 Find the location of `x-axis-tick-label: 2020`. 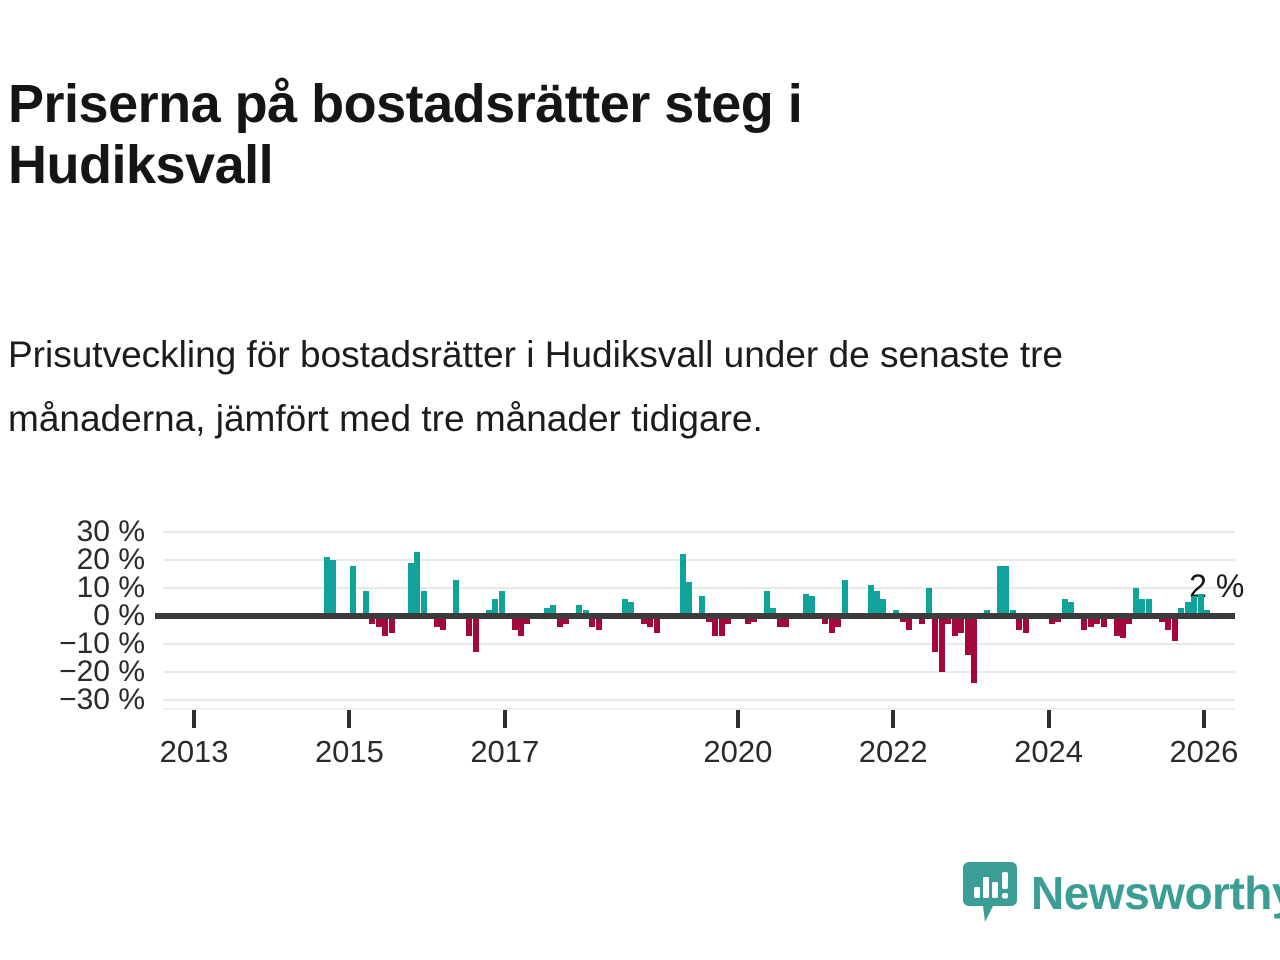

x-axis-tick-label: 2020 is located at coordinates (738, 751).